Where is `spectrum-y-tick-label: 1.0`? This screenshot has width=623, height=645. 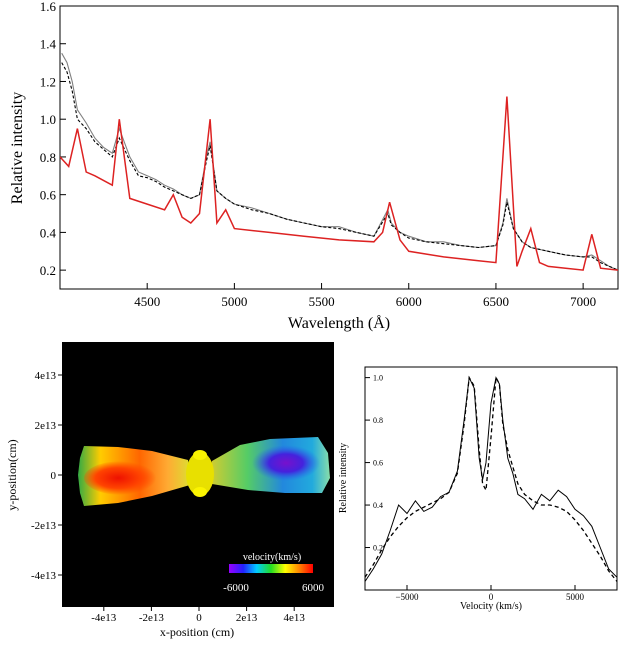
spectrum-y-tick-label: 1.0 is located at coordinates (48, 119).